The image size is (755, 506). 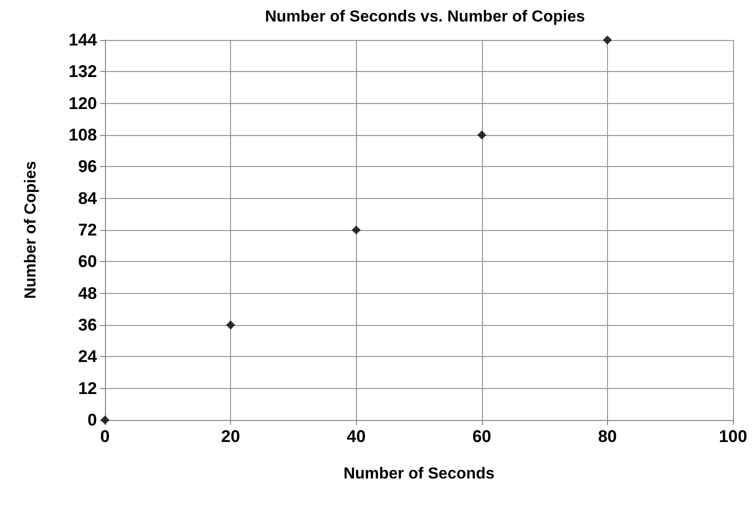 What do you see at coordinates (607, 436) in the screenshot?
I see `x-tick-label: 80` at bounding box center [607, 436].